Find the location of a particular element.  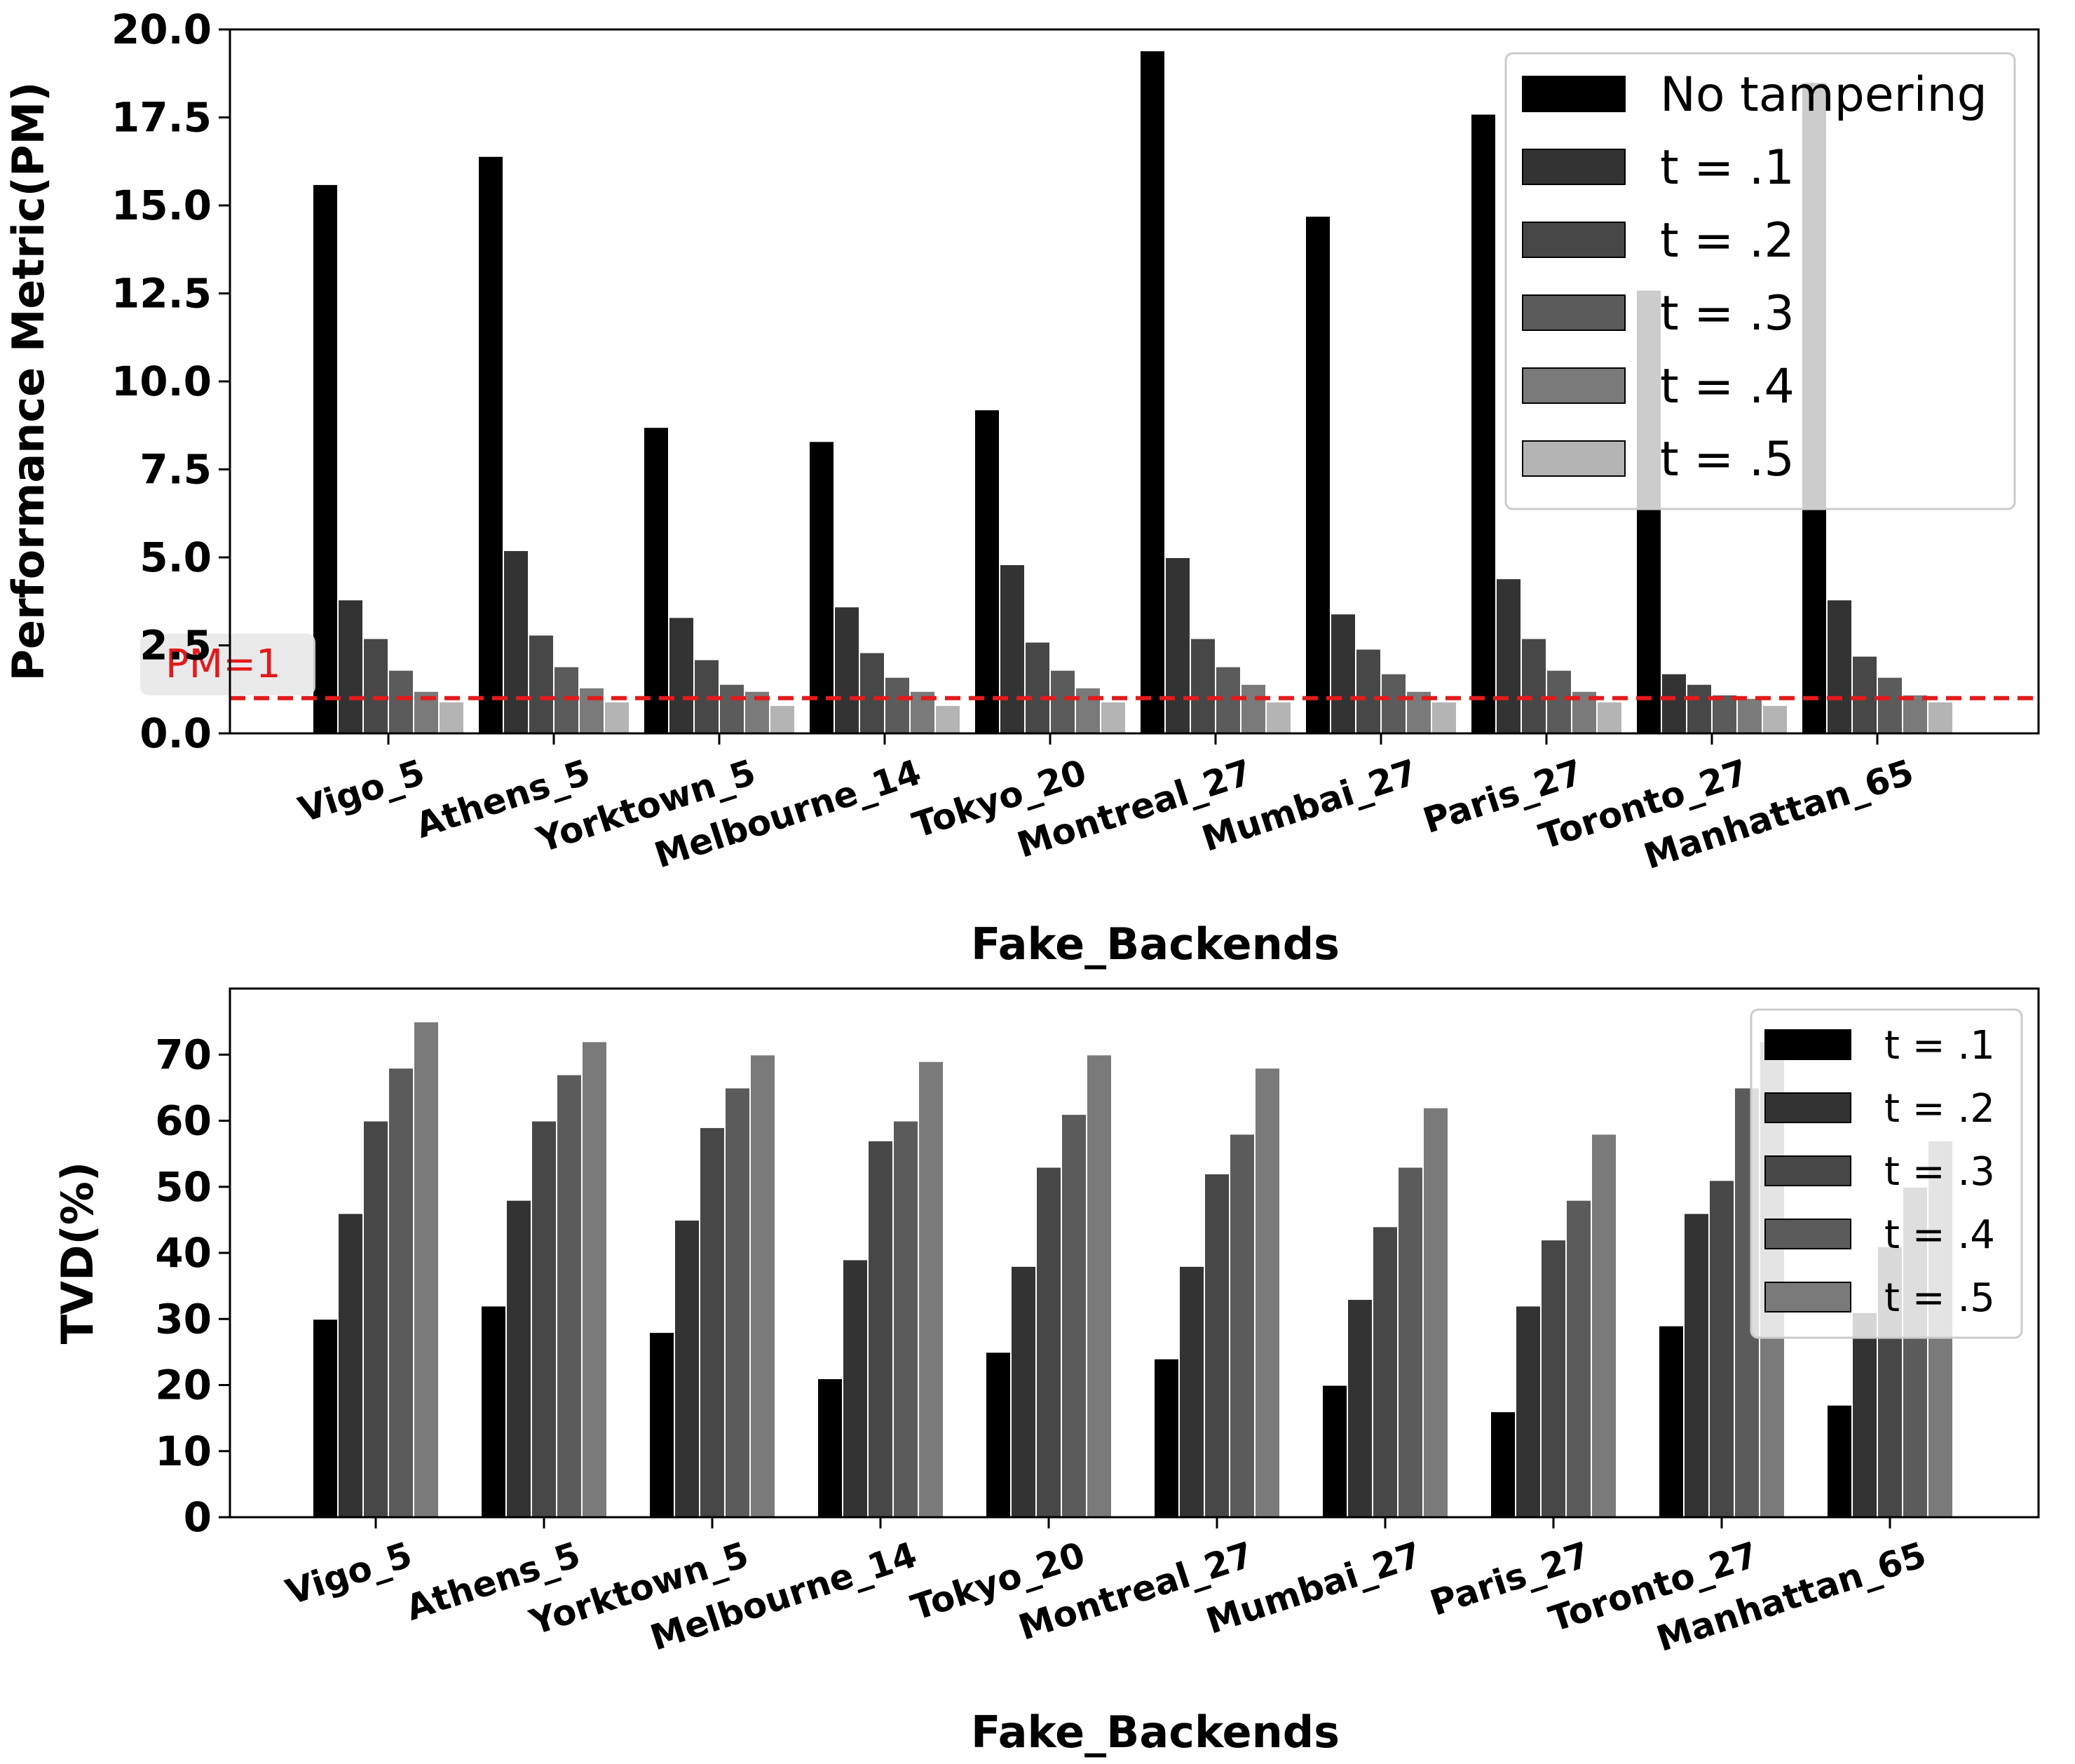

pm-reference-label: PM=1 is located at coordinates (223, 665).